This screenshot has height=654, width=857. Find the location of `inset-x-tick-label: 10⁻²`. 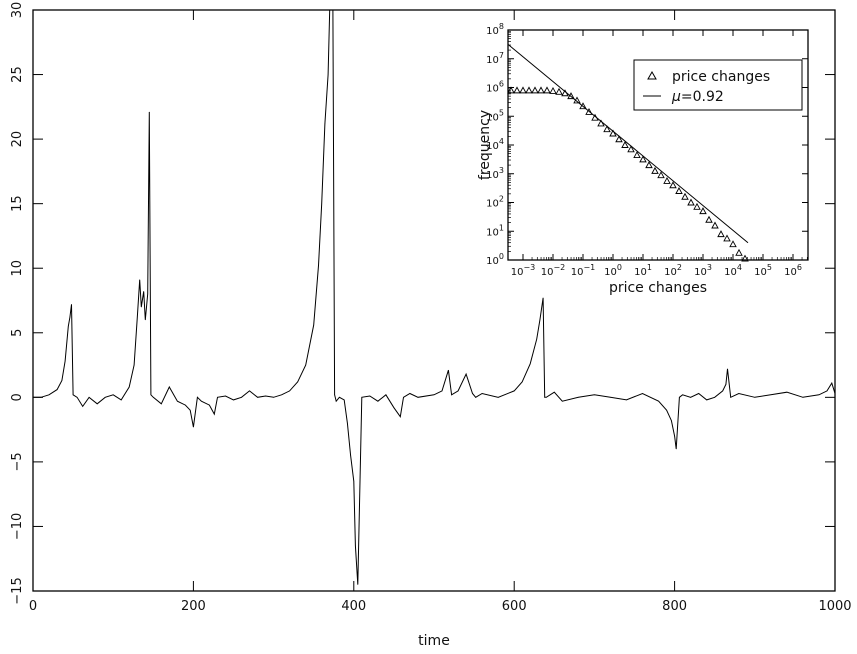

inset-x-tick-label: 10⁻² is located at coordinates (553, 270).